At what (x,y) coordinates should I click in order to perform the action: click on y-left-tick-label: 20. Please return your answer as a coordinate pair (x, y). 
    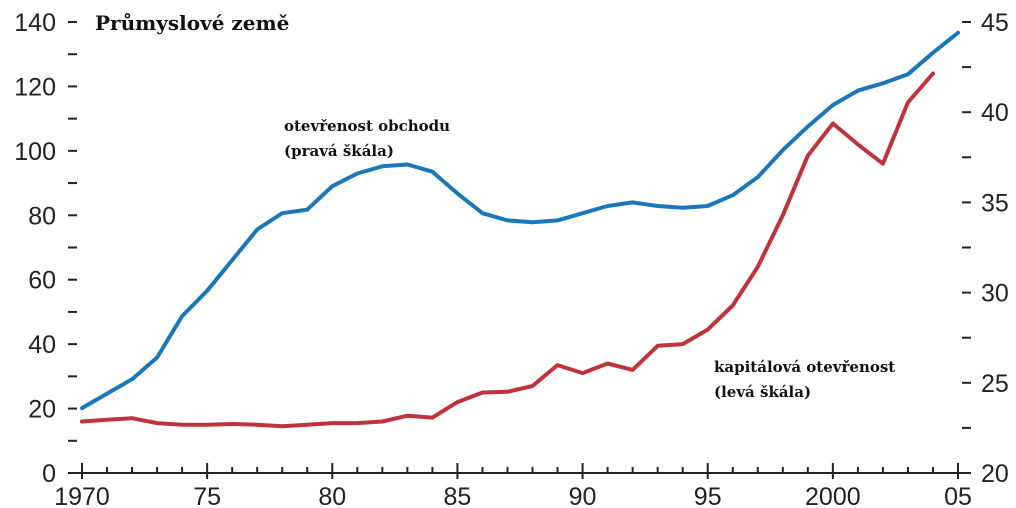
    Looking at the image, I should click on (42, 410).